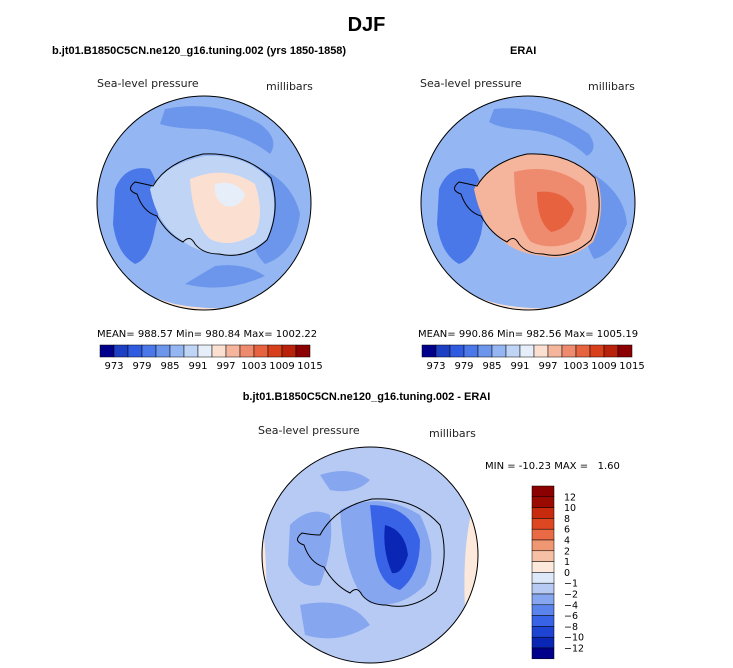  What do you see at coordinates (510, 334) in the screenshot?
I see `stats-erai-min-label: Min=` at bounding box center [510, 334].